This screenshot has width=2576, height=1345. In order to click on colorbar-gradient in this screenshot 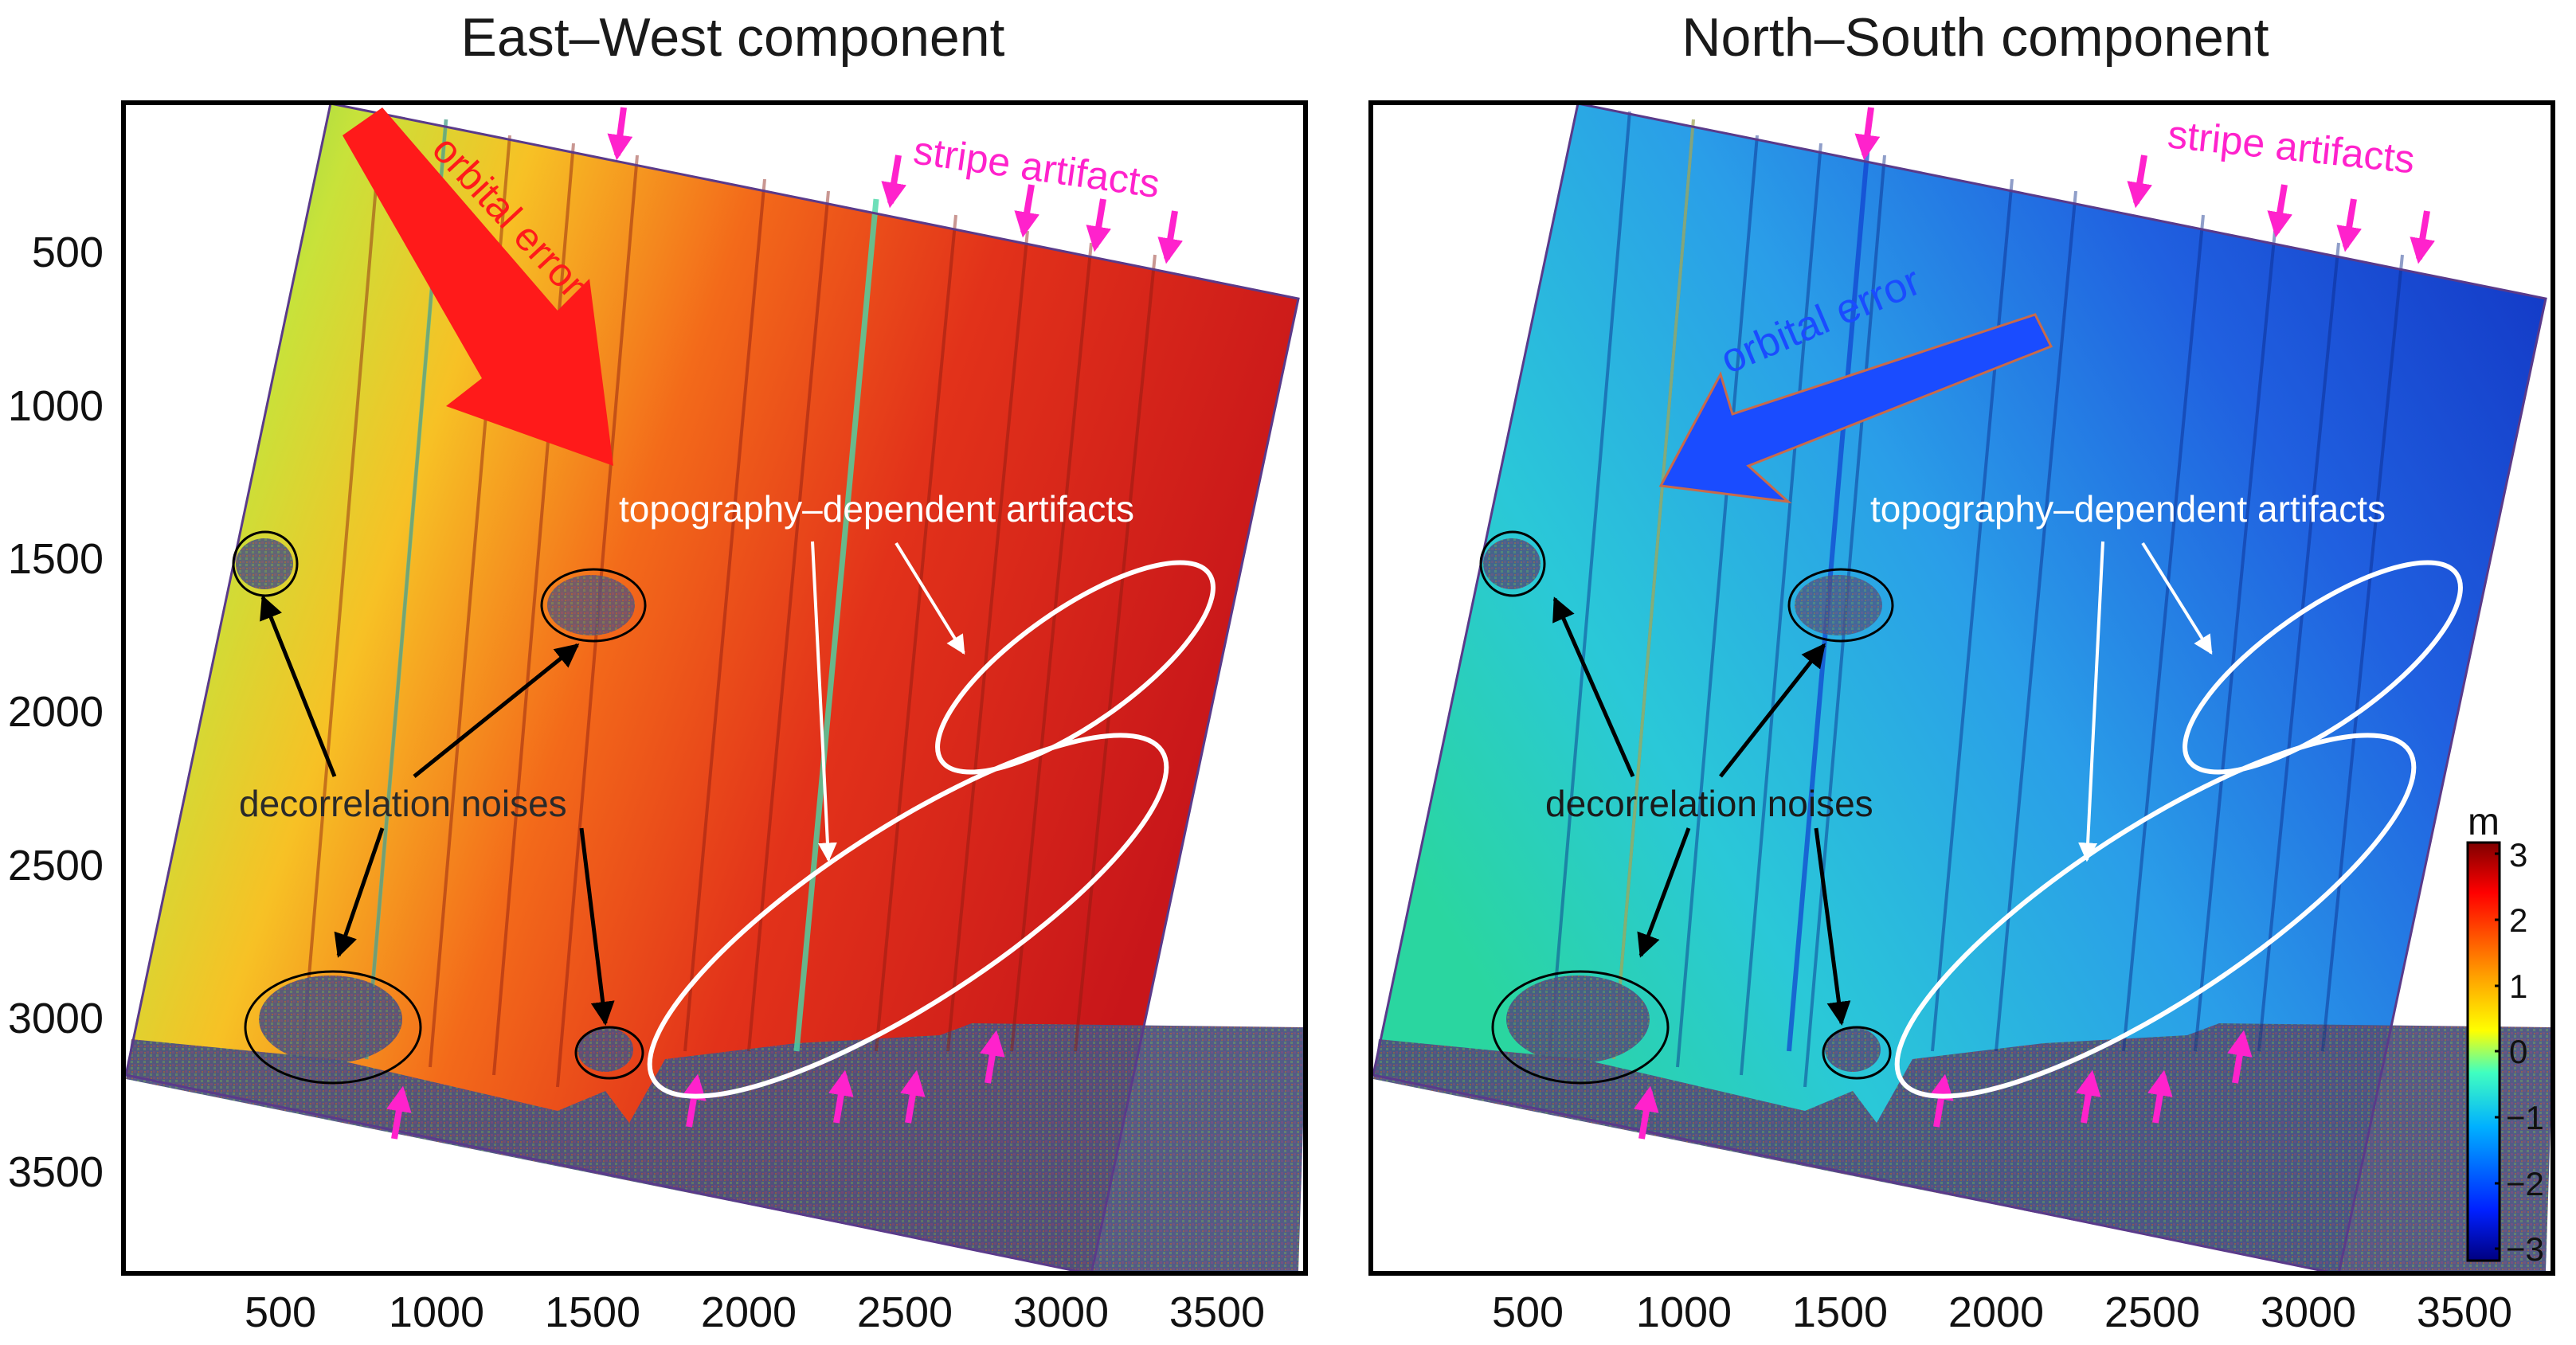, I will do `click(2483, 1051)`.